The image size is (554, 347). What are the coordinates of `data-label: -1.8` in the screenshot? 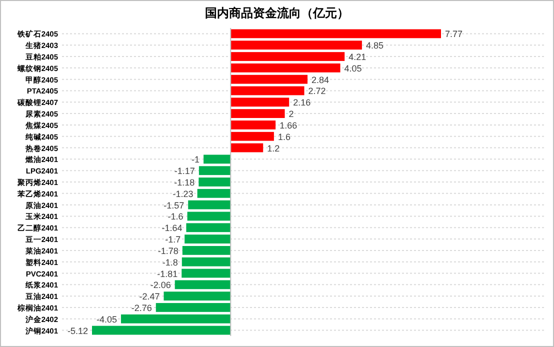 It's located at (170, 262).